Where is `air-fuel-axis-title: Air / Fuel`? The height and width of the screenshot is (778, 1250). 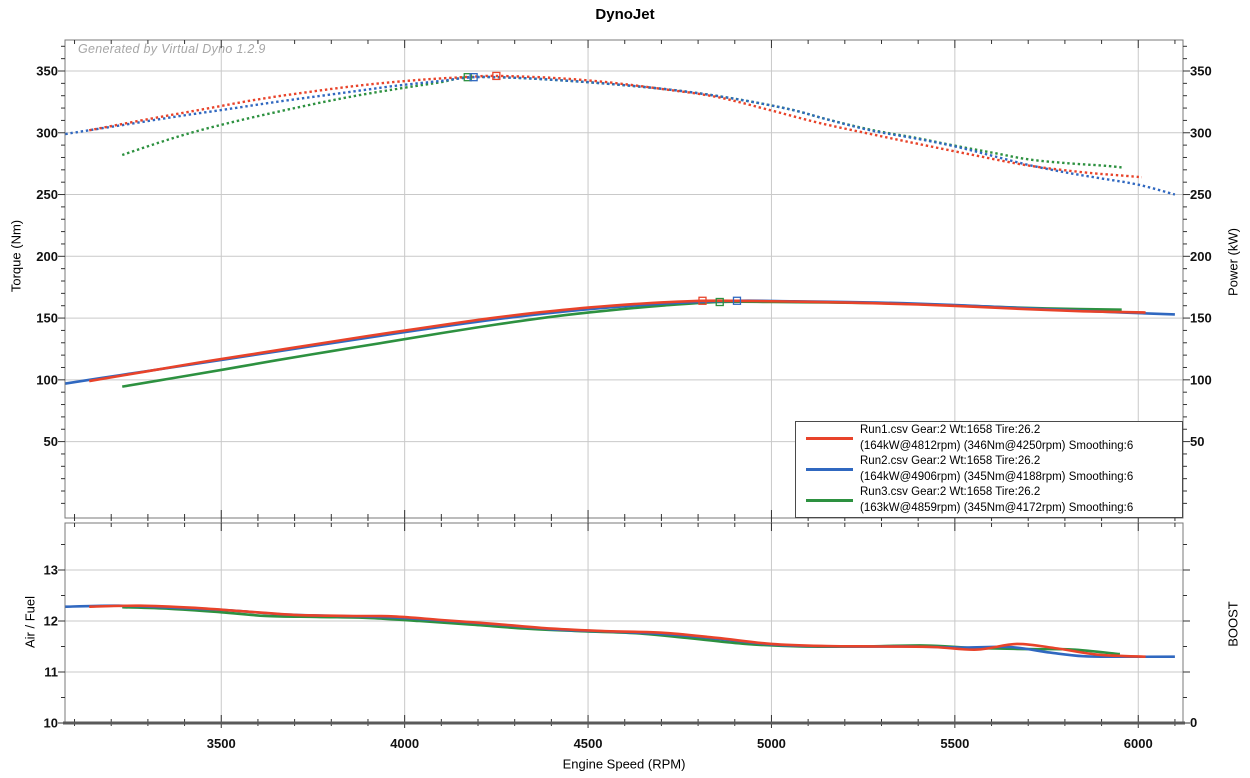 air-fuel-axis-title: Air / Fuel is located at coordinates (30, 622).